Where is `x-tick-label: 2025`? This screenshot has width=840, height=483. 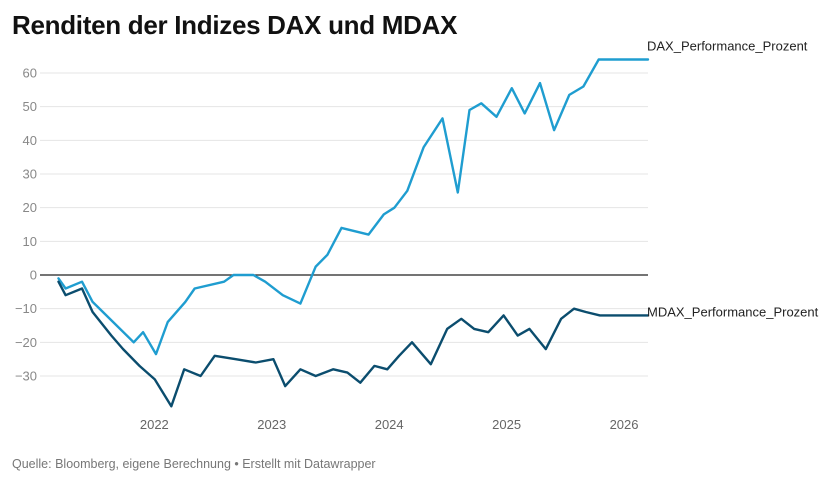 x-tick-label: 2025 is located at coordinates (506, 424).